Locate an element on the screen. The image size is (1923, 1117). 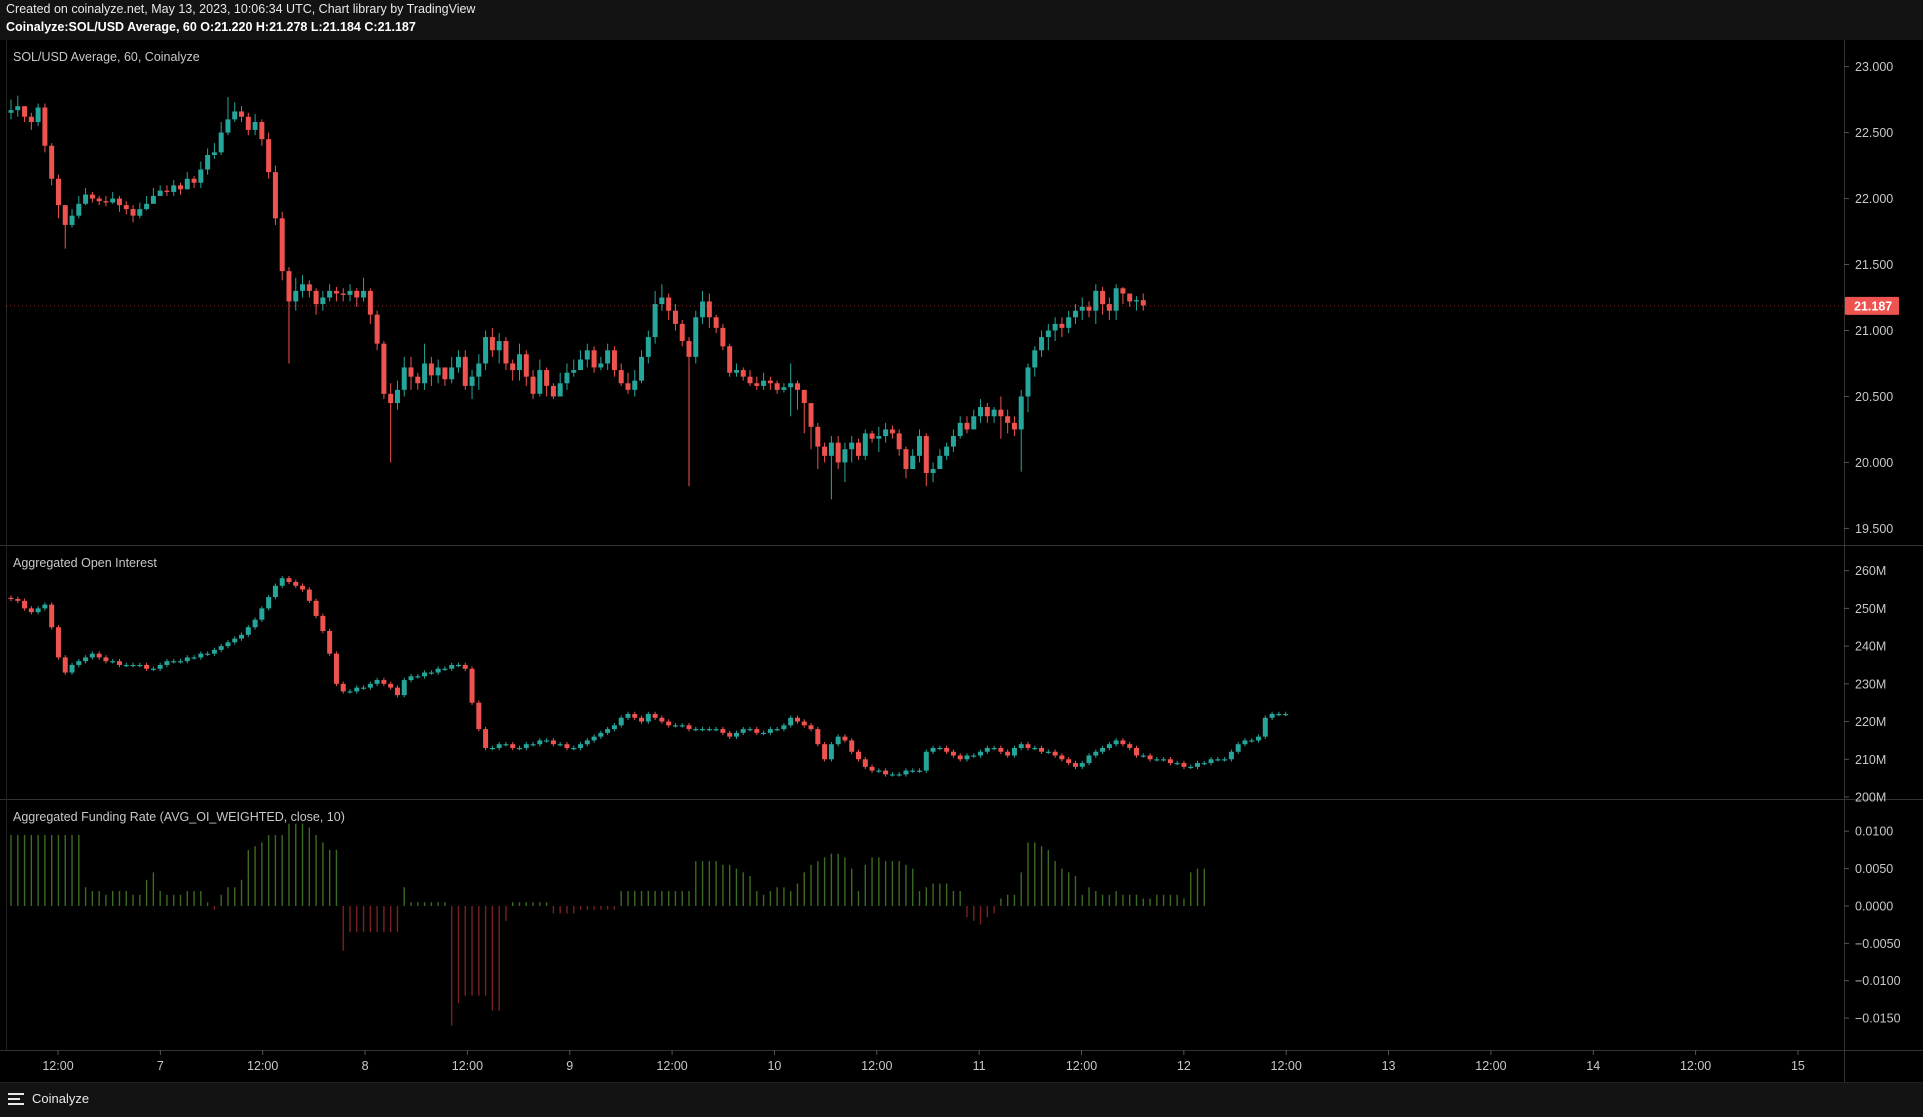
funding-axis-label: 0.0050 is located at coordinates (1874, 869).